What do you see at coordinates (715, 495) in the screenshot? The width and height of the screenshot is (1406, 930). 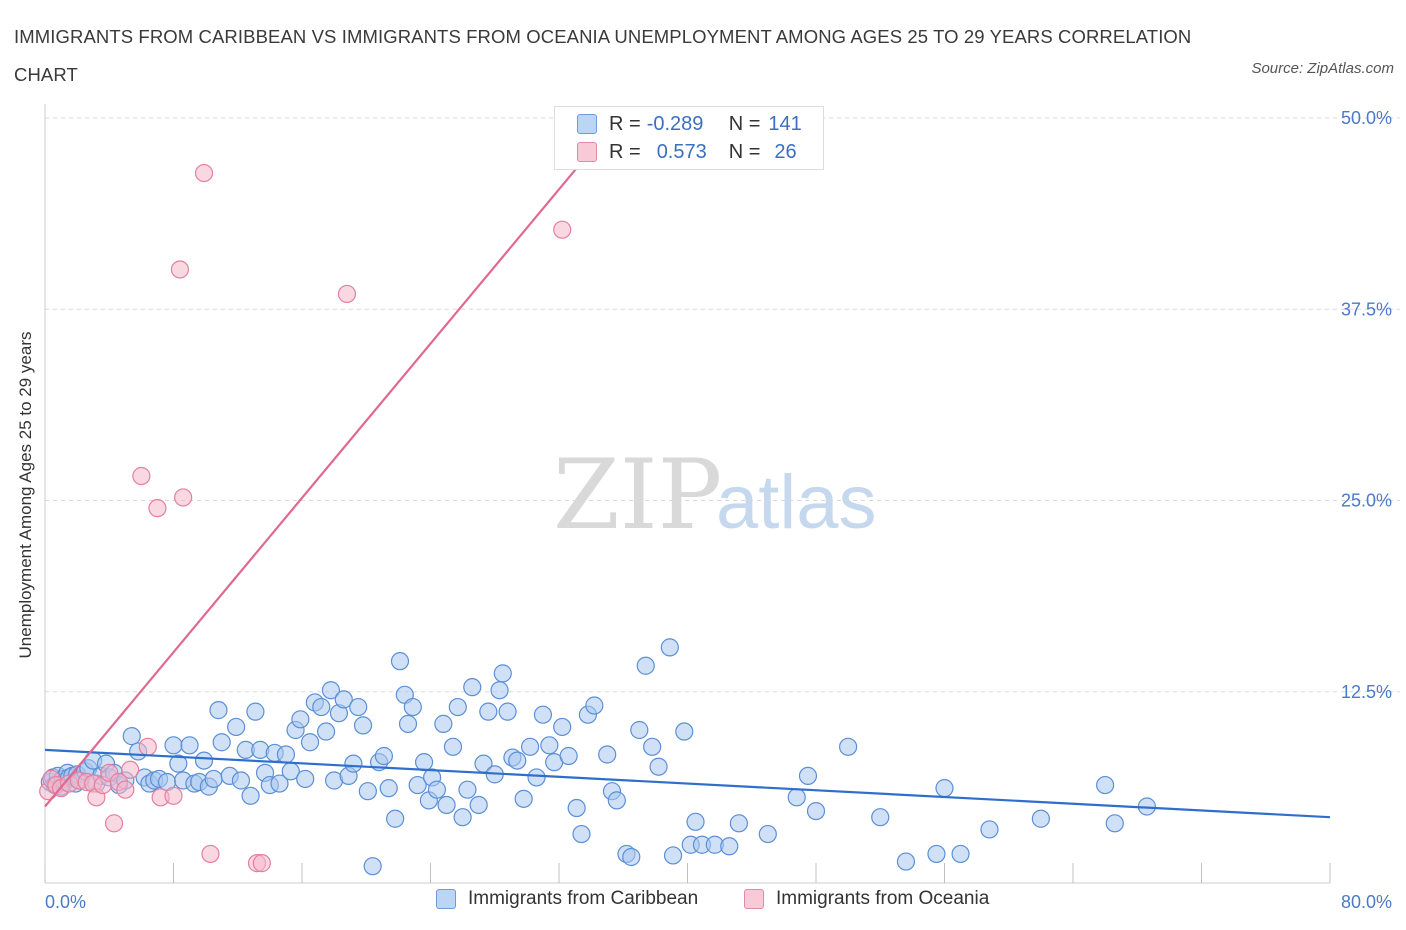 I see `watermark: ZIP atlas` at bounding box center [715, 495].